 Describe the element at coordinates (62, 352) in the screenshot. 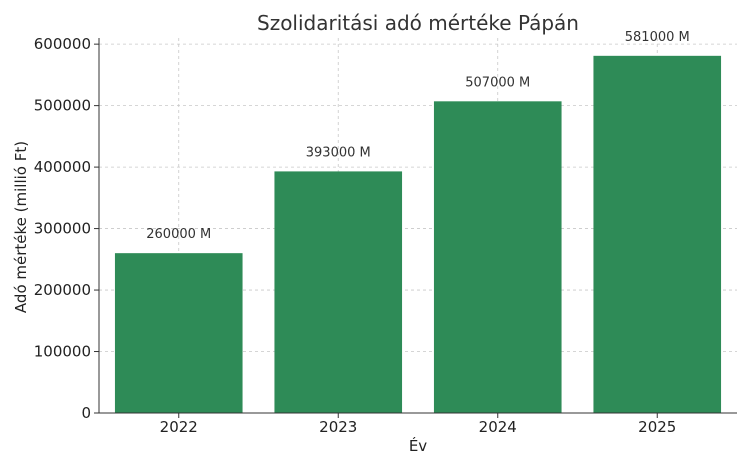

I see `y-tick-label: 100000` at that location.